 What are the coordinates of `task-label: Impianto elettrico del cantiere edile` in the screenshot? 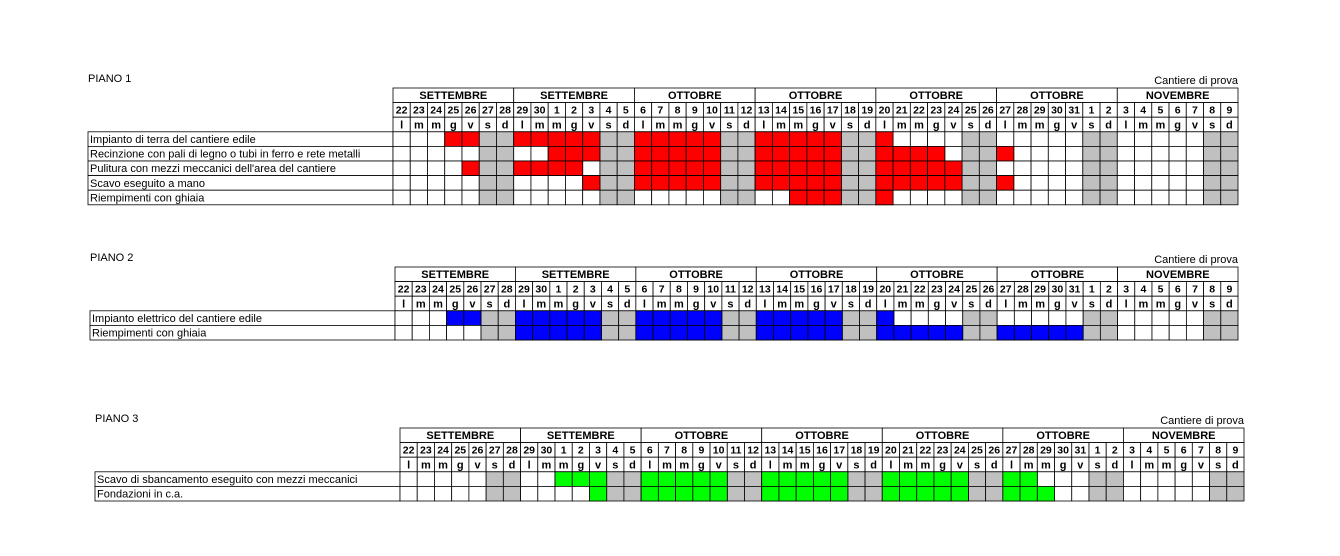 It's located at (177, 319).